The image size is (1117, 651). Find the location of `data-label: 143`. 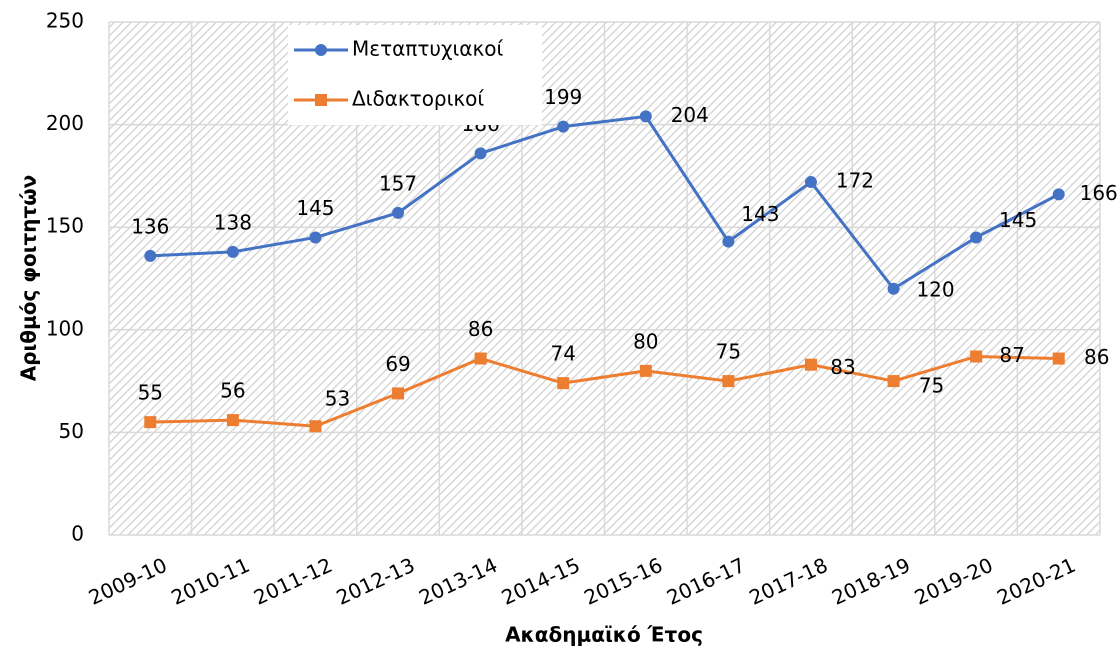

data-label: 143 is located at coordinates (760, 214).